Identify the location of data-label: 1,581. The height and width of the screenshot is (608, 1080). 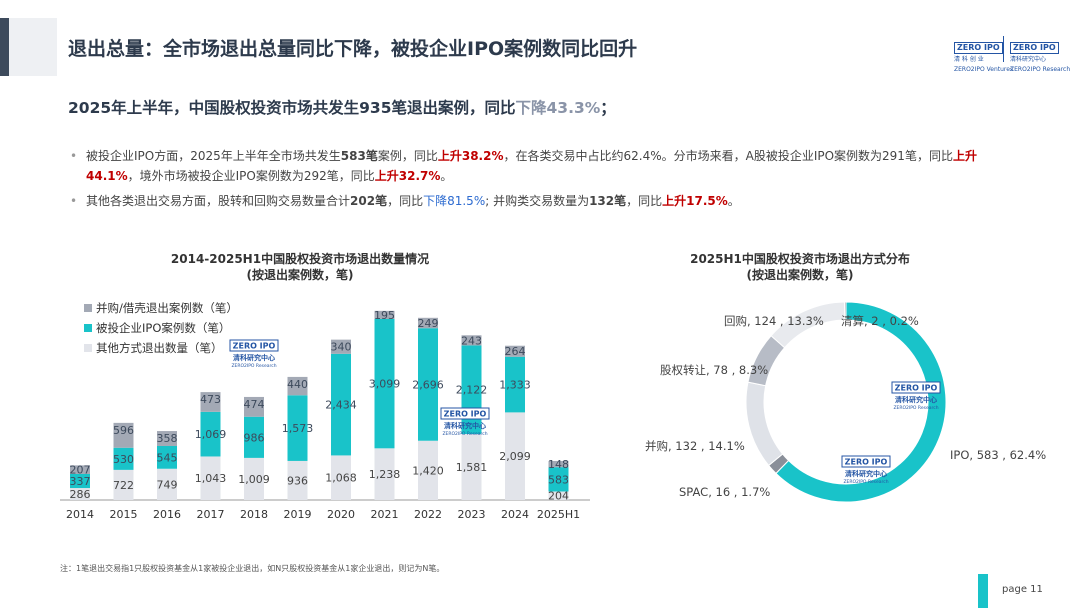
(472, 467).